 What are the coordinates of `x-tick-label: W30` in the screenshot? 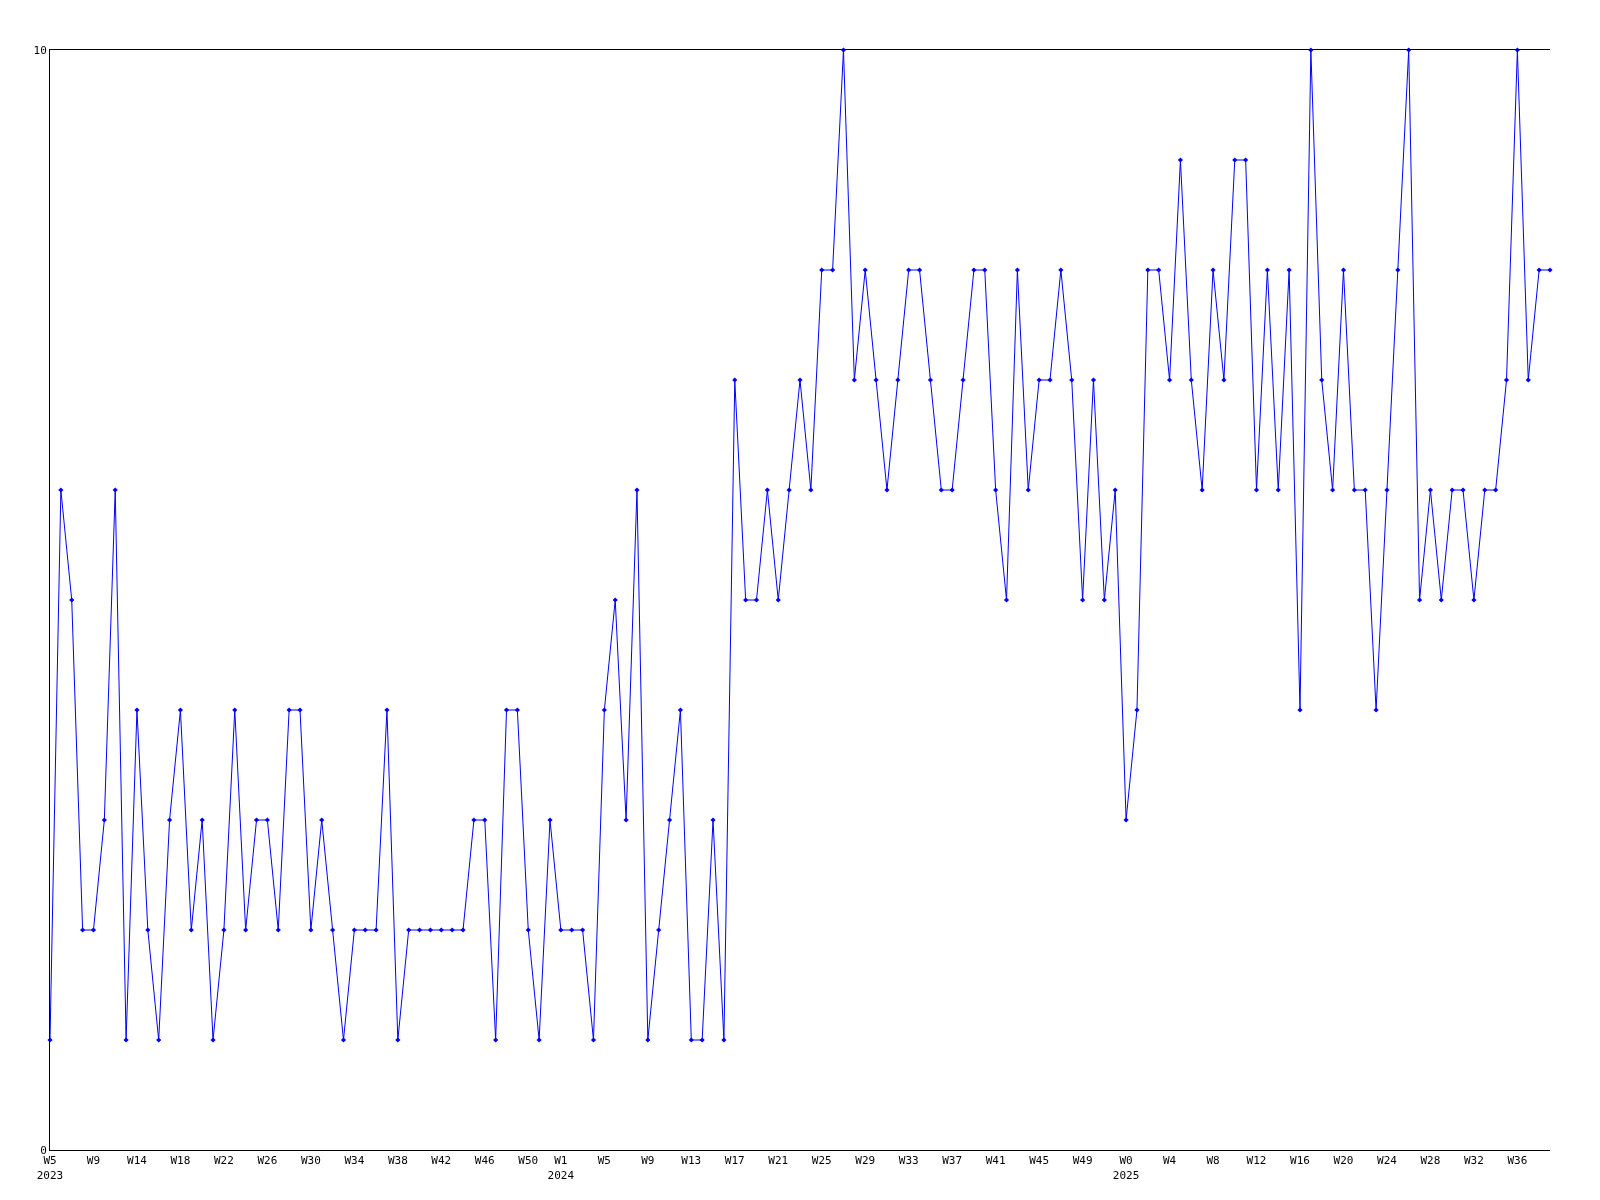 It's located at (310, 1161).